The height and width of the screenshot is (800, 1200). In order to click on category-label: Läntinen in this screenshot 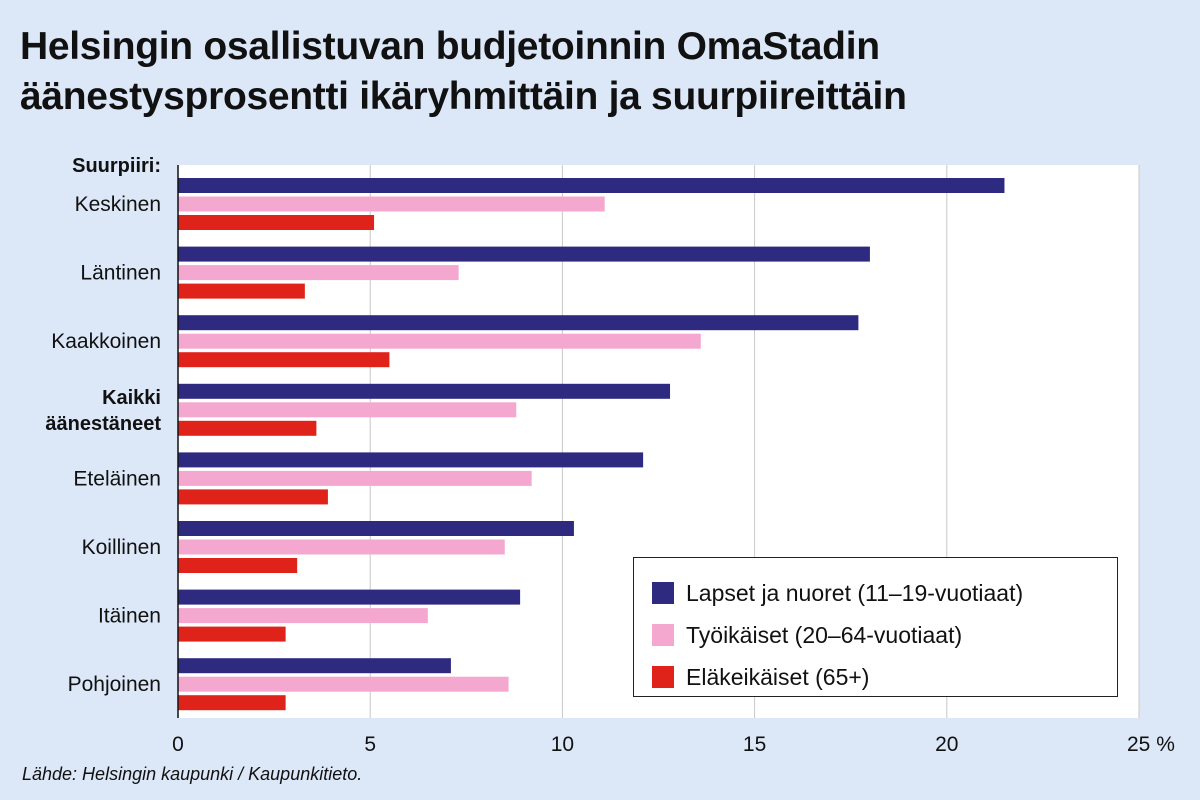, I will do `click(120, 273)`.